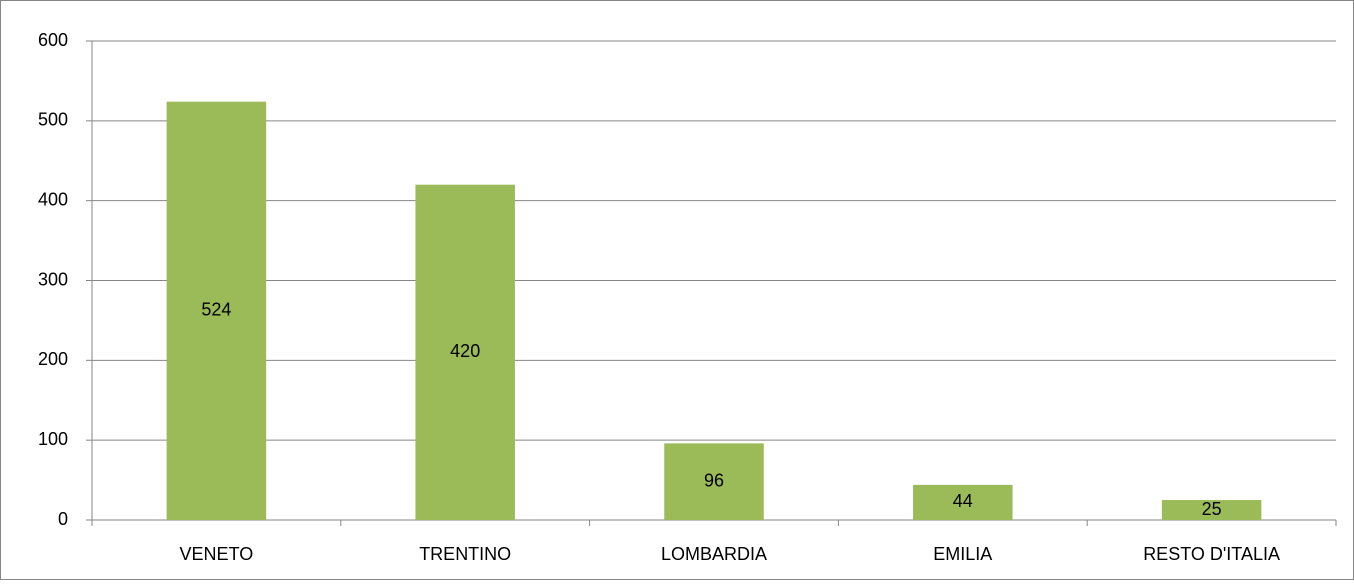 This screenshot has width=1354, height=585. What do you see at coordinates (53, 279) in the screenshot?
I see `y-tick-label: 300` at bounding box center [53, 279].